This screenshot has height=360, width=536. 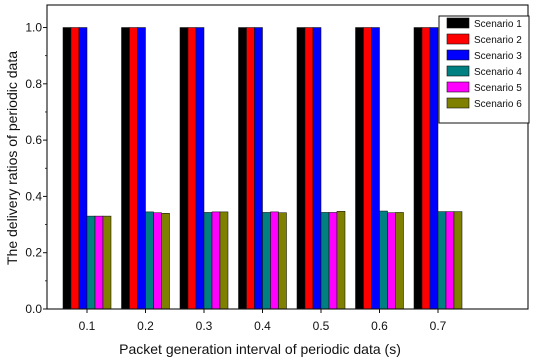 I want to click on legend-label-3: Scenario 3, so click(x=498, y=56).